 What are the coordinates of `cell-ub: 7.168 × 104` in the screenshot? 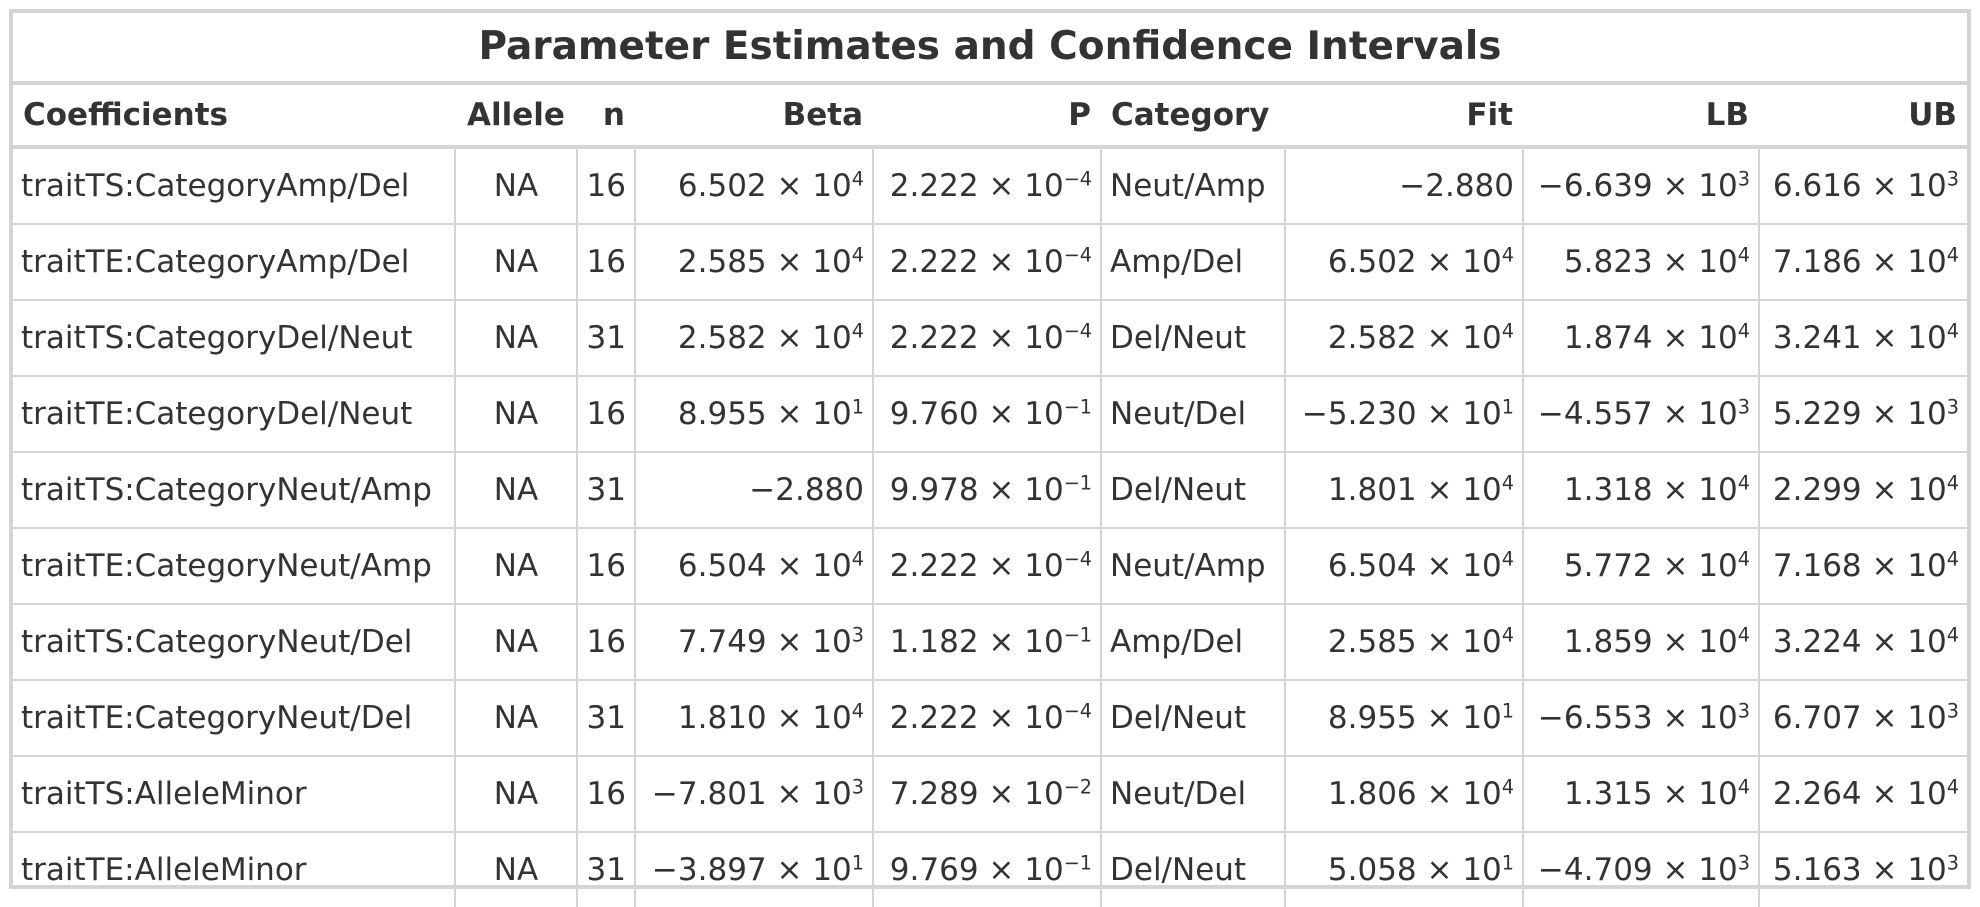 It's located at (1863, 566).